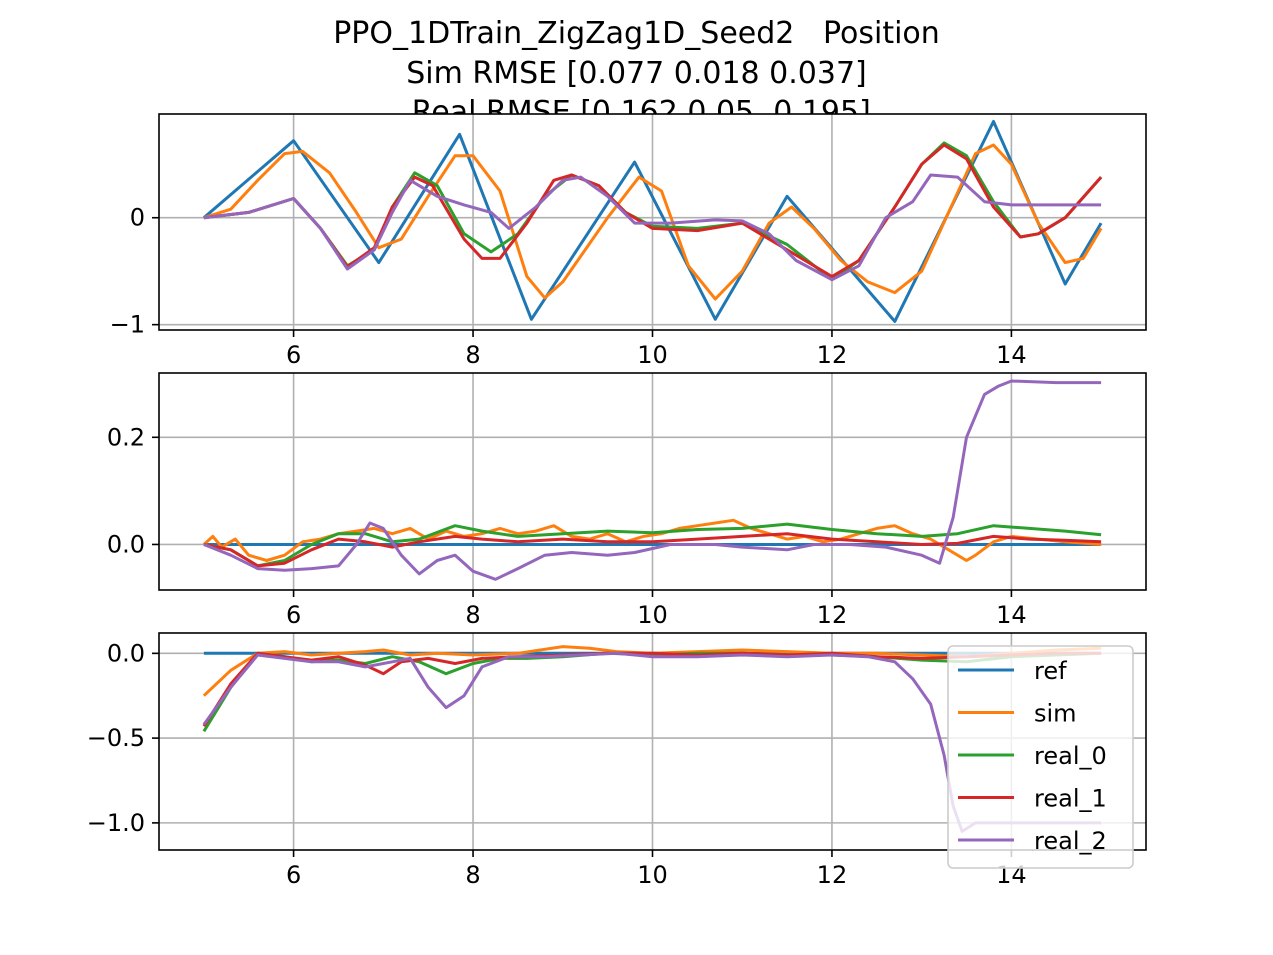 Image resolution: width=1273 pixels, height=955 pixels. I want to click on legend-label-ref: ref, so click(1050, 671).